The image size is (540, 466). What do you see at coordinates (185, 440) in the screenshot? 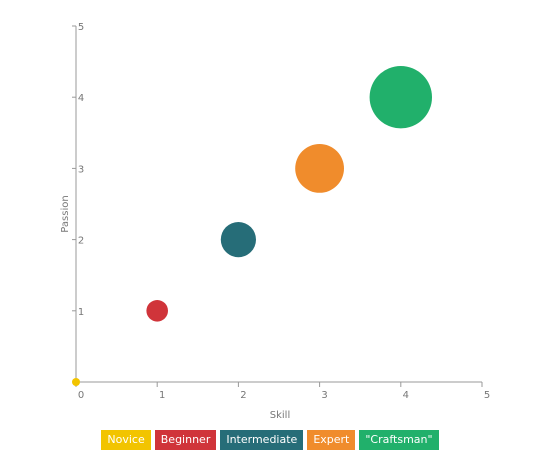
I see `legend-item: Beginner` at bounding box center [185, 440].